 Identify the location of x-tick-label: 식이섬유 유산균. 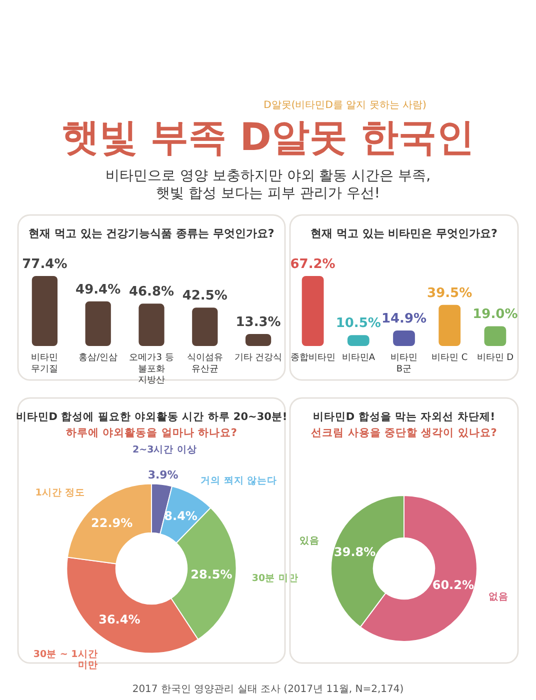
(204, 363).